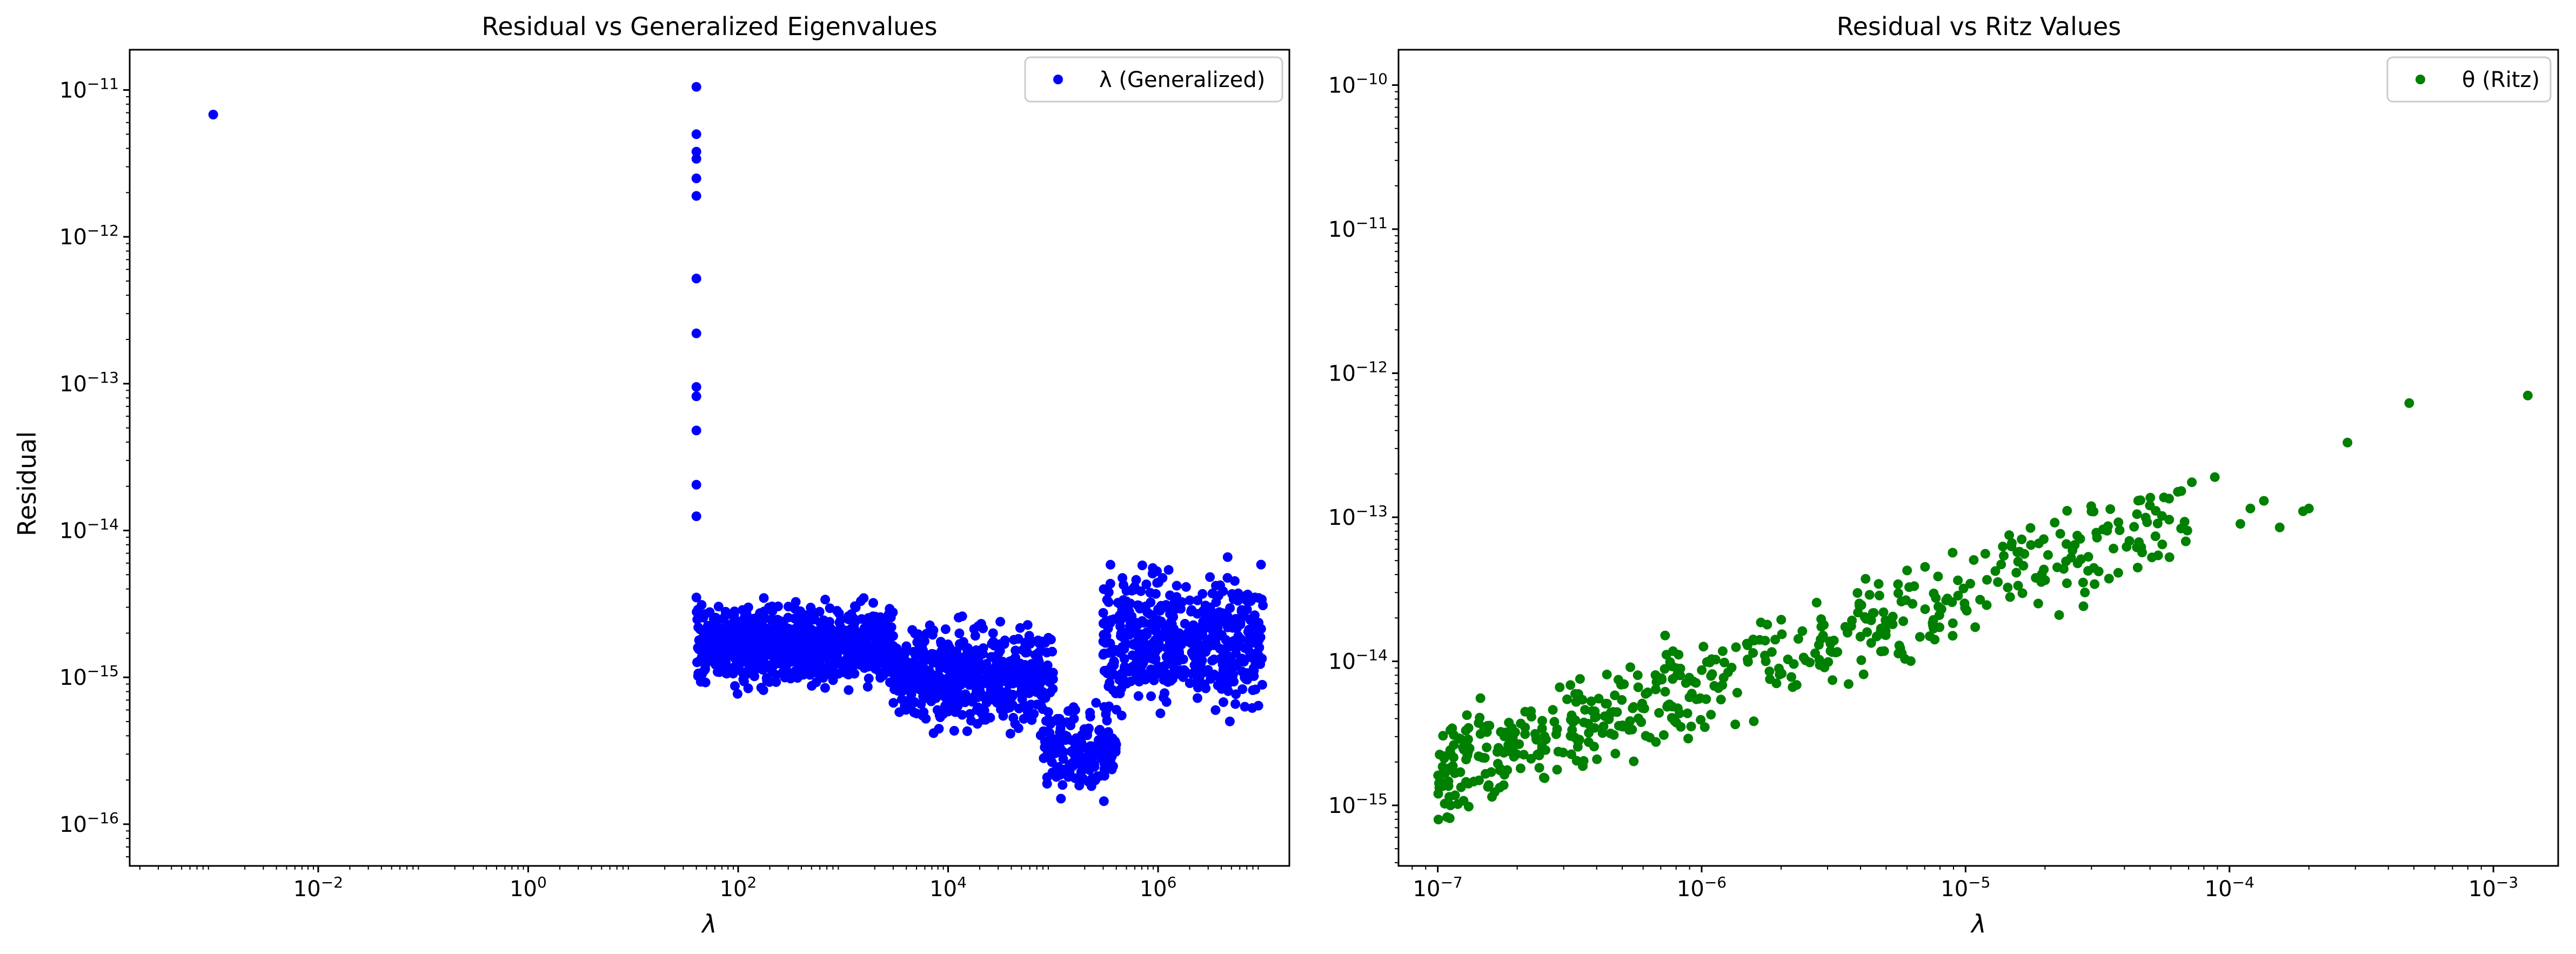 The image size is (2576, 954). What do you see at coordinates (1224, 619) in the screenshot?
I see `chart-0-point-1984` at bounding box center [1224, 619].